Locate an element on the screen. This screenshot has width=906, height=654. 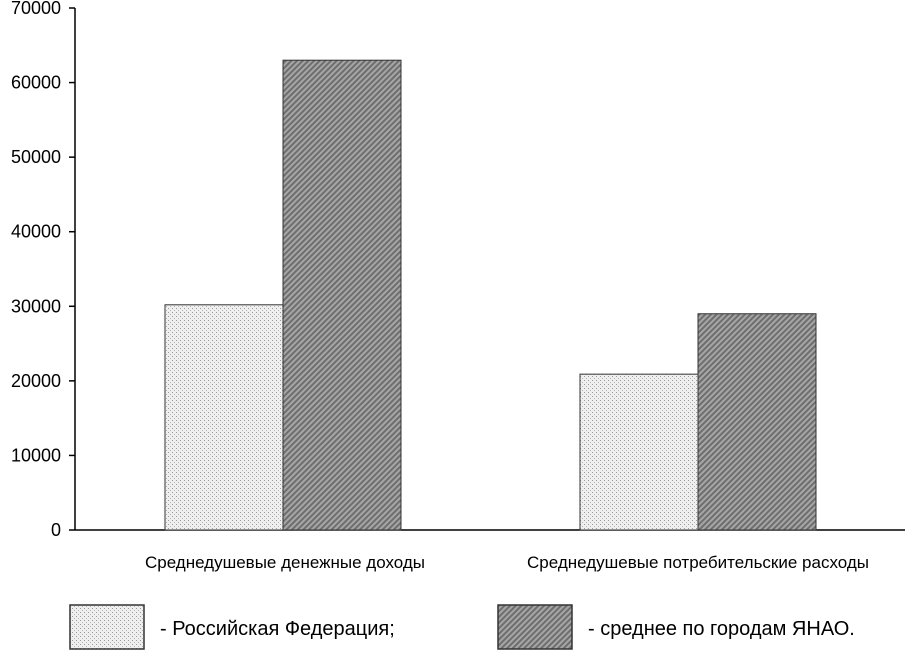
legend-swatch-yanao is located at coordinates (535, 627).